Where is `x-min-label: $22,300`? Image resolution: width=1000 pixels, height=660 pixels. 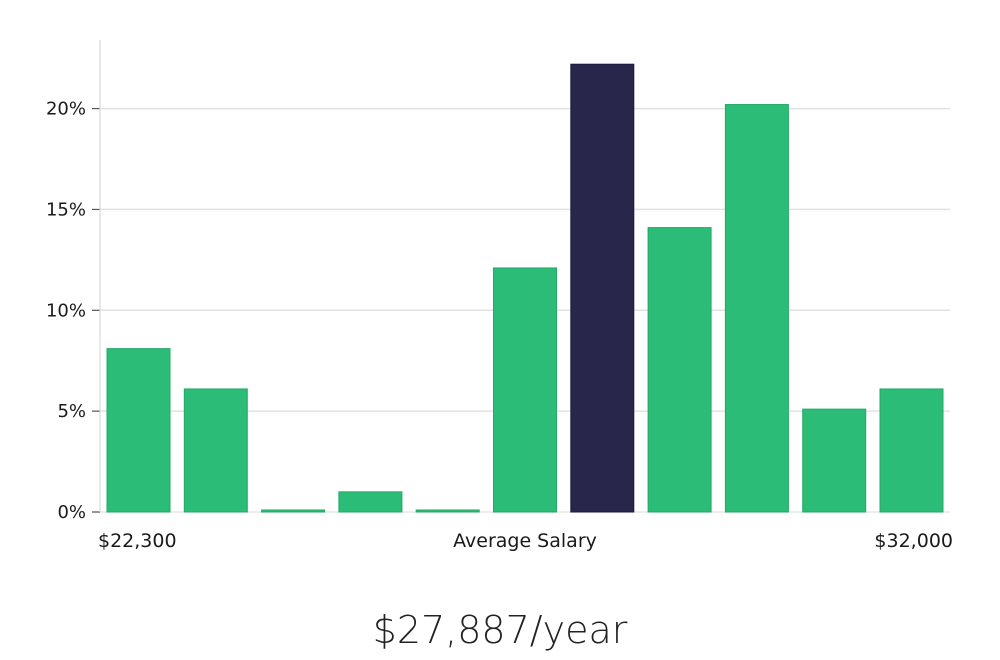 x-min-label: $22,300 is located at coordinates (137, 541).